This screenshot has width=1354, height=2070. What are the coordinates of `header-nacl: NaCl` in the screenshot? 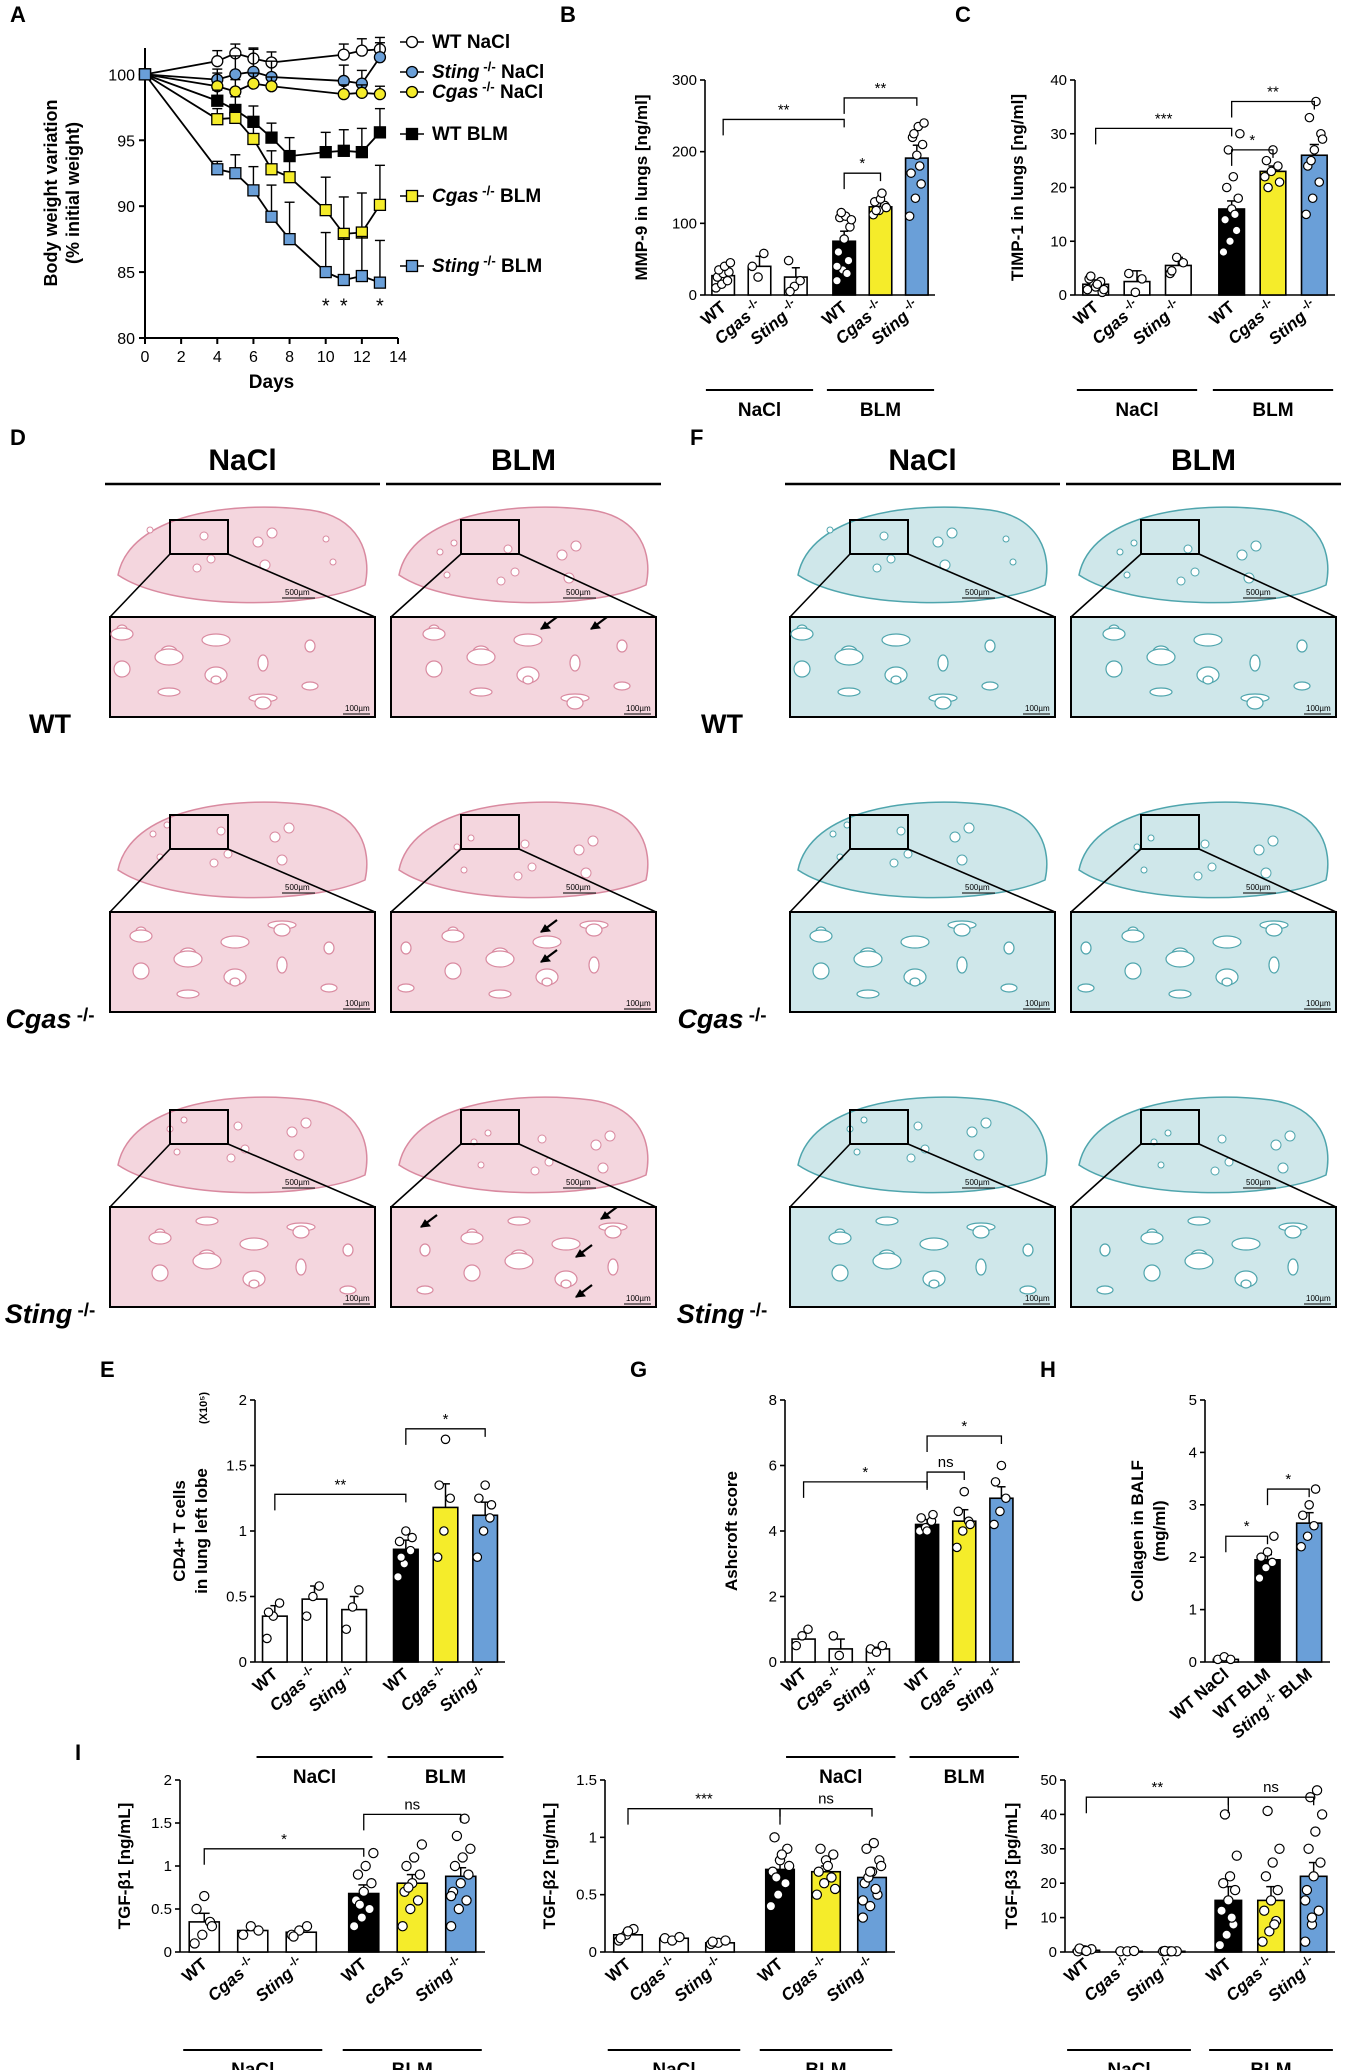 It's located at (922, 460).